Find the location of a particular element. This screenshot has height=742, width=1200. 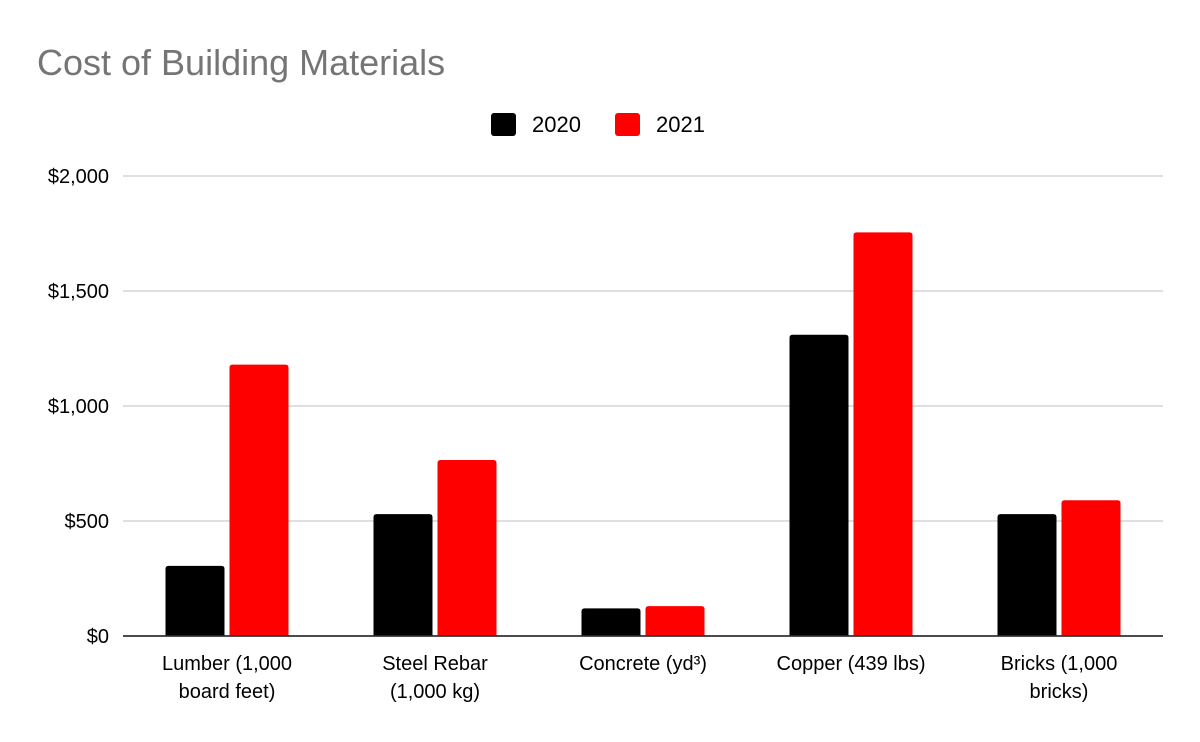

x-tick-label: bricks) is located at coordinates (1059, 692).